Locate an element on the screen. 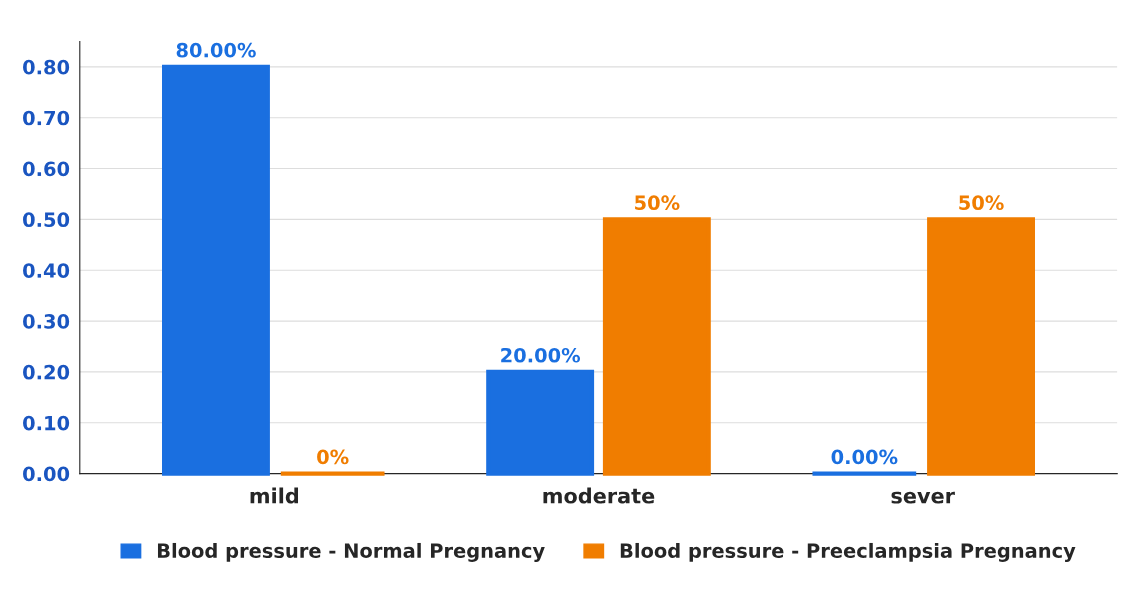  x-tick-label: mild is located at coordinates (274, 495).